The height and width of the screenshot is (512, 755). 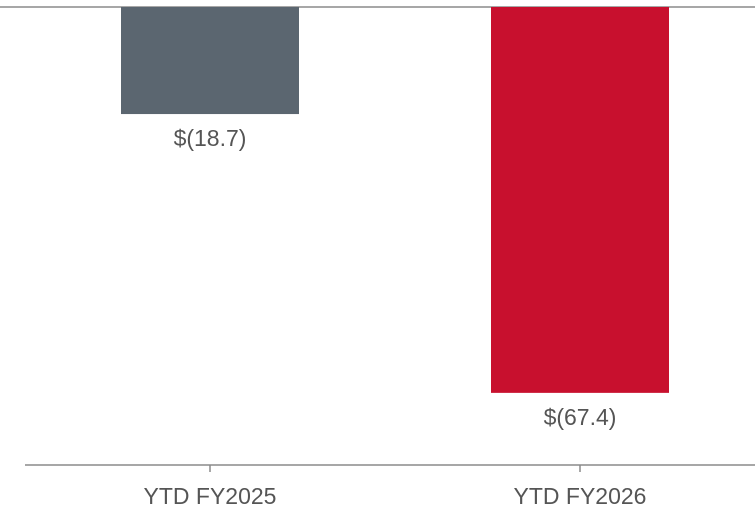 I want to click on x-tick-label: YTD FY2025, so click(x=210, y=496).